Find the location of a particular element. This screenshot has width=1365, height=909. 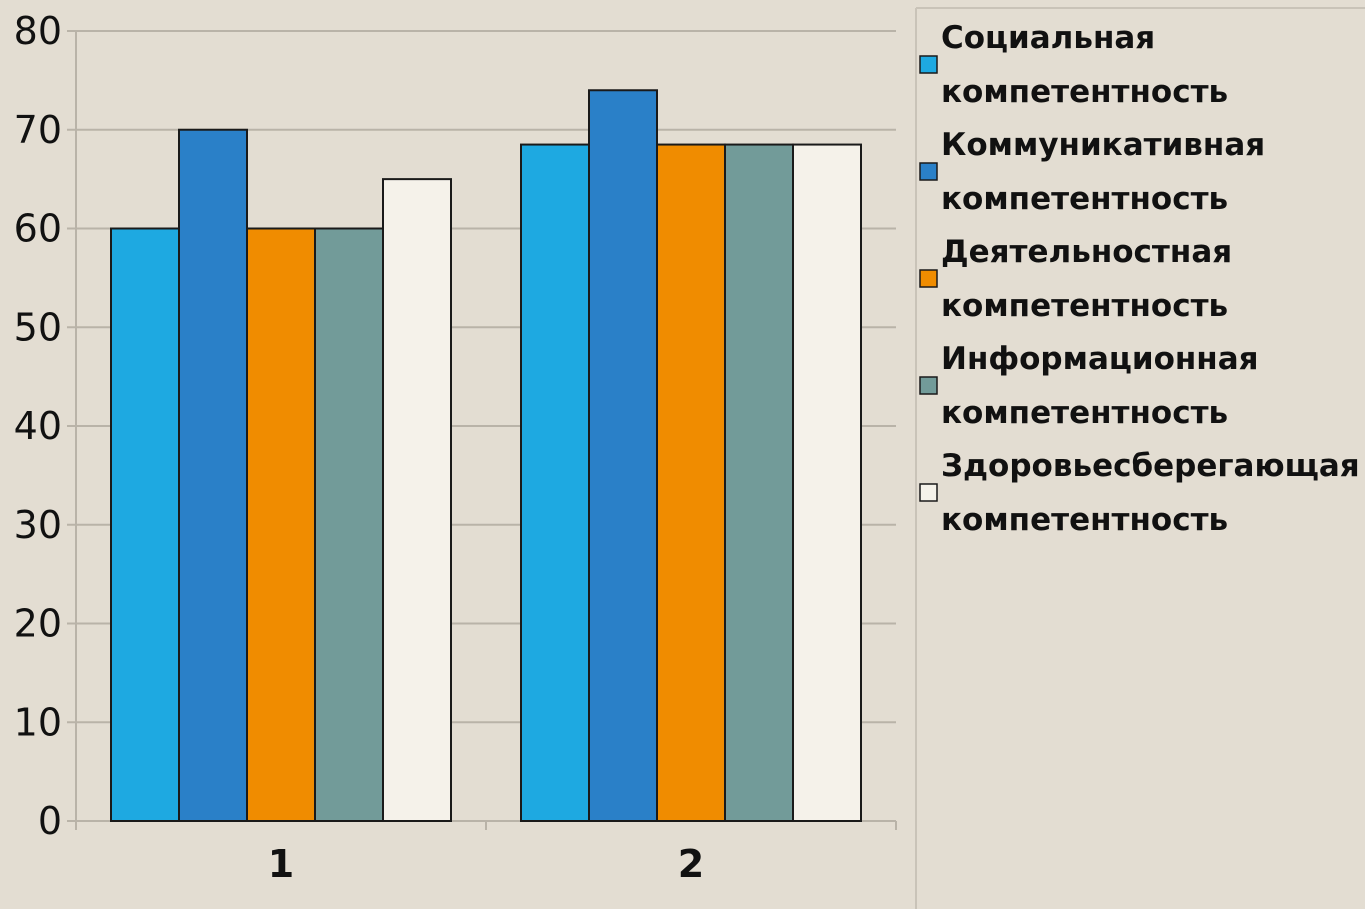

y-tick-label: 0 is located at coordinates (50, 821).